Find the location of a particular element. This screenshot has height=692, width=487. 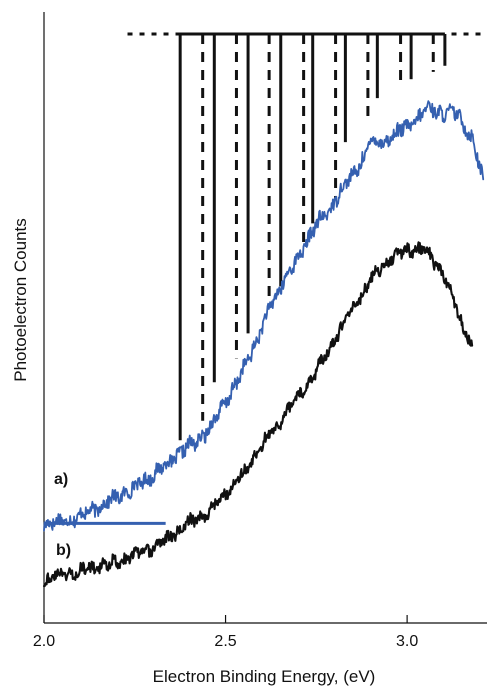

x-tick-label: 3.0 is located at coordinates (407, 641).